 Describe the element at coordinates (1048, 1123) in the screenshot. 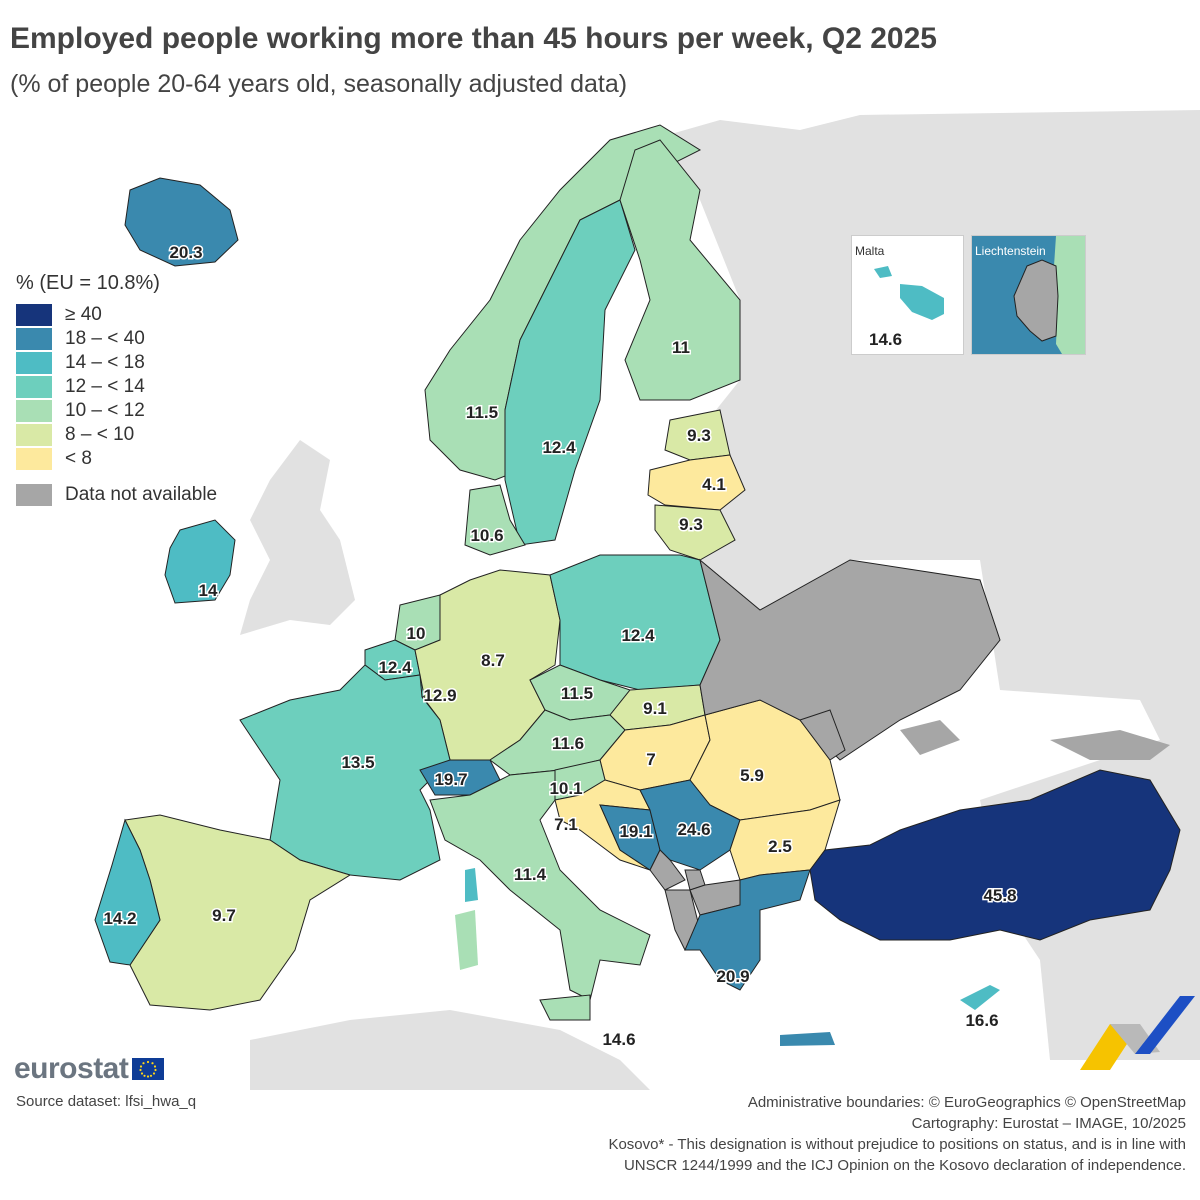

I see `credit-line: Cartography: Eurostat – IMAGE, 10/2025` at that location.